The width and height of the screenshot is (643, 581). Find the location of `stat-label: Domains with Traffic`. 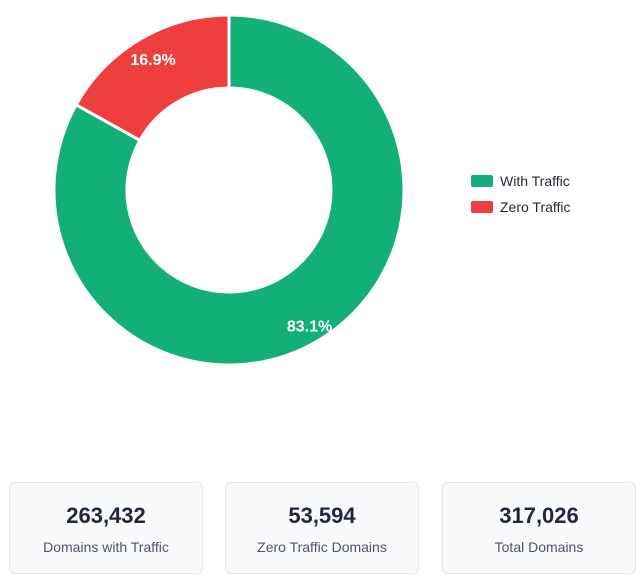

stat-label: Domains with Traffic is located at coordinates (106, 547).